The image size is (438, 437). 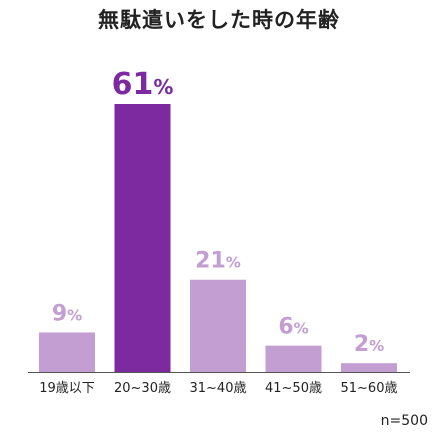 What do you see at coordinates (67, 313) in the screenshot?
I see `value-label-0: 9%` at bounding box center [67, 313].